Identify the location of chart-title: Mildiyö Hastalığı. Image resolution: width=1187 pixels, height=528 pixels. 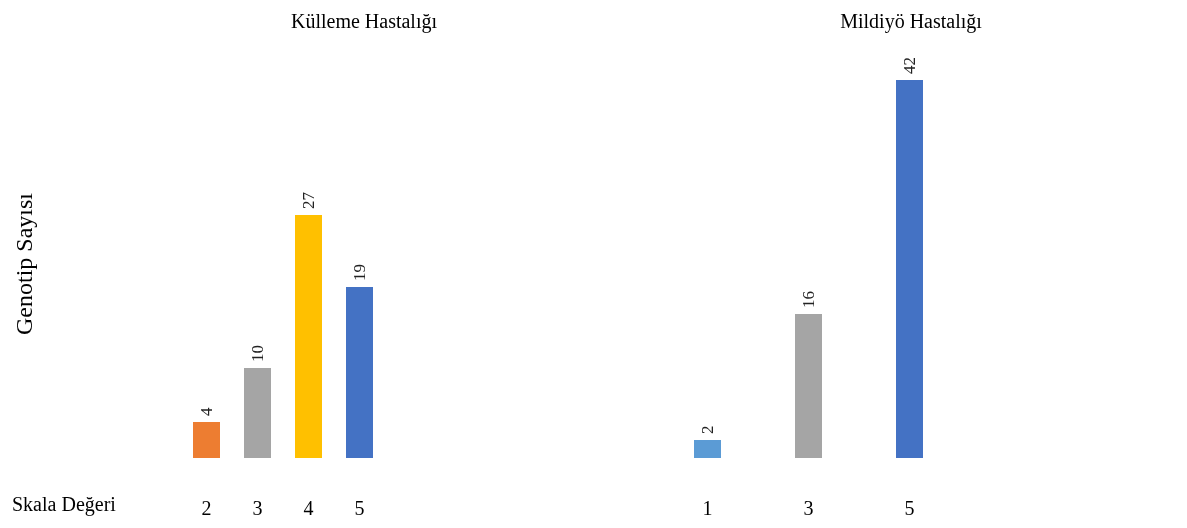
(911, 21).